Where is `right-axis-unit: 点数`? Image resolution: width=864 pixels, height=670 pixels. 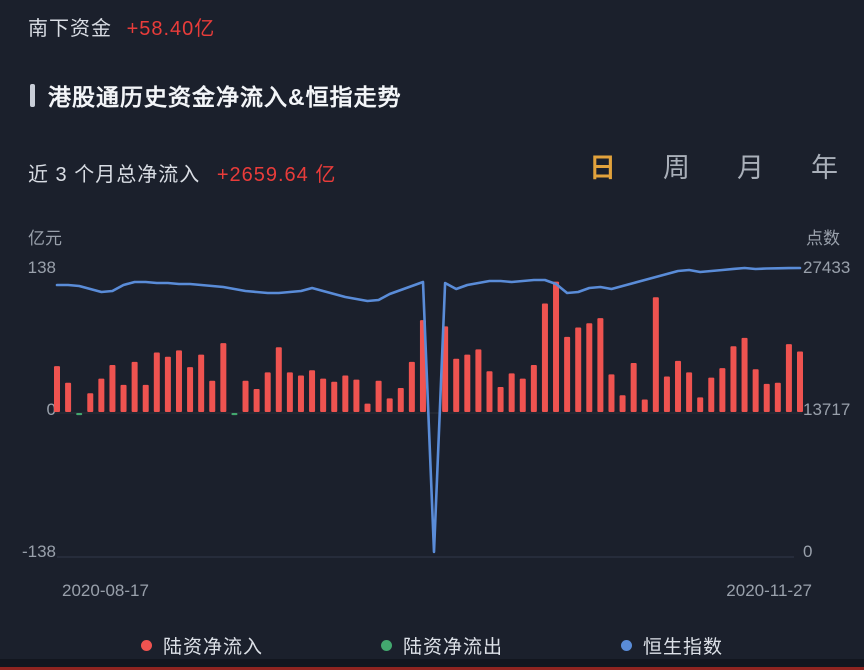 right-axis-unit: 点数 is located at coordinates (823, 238).